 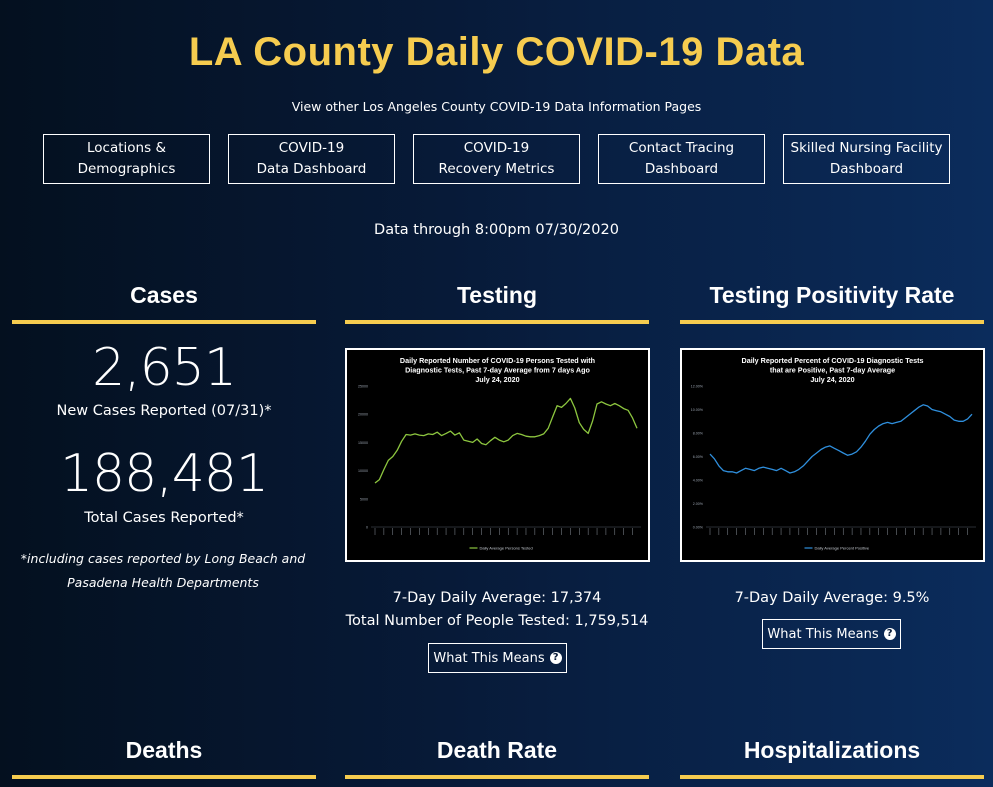 I want to click on page-title: LA County Daily COVID-19 Data, so click(x=496, y=52).